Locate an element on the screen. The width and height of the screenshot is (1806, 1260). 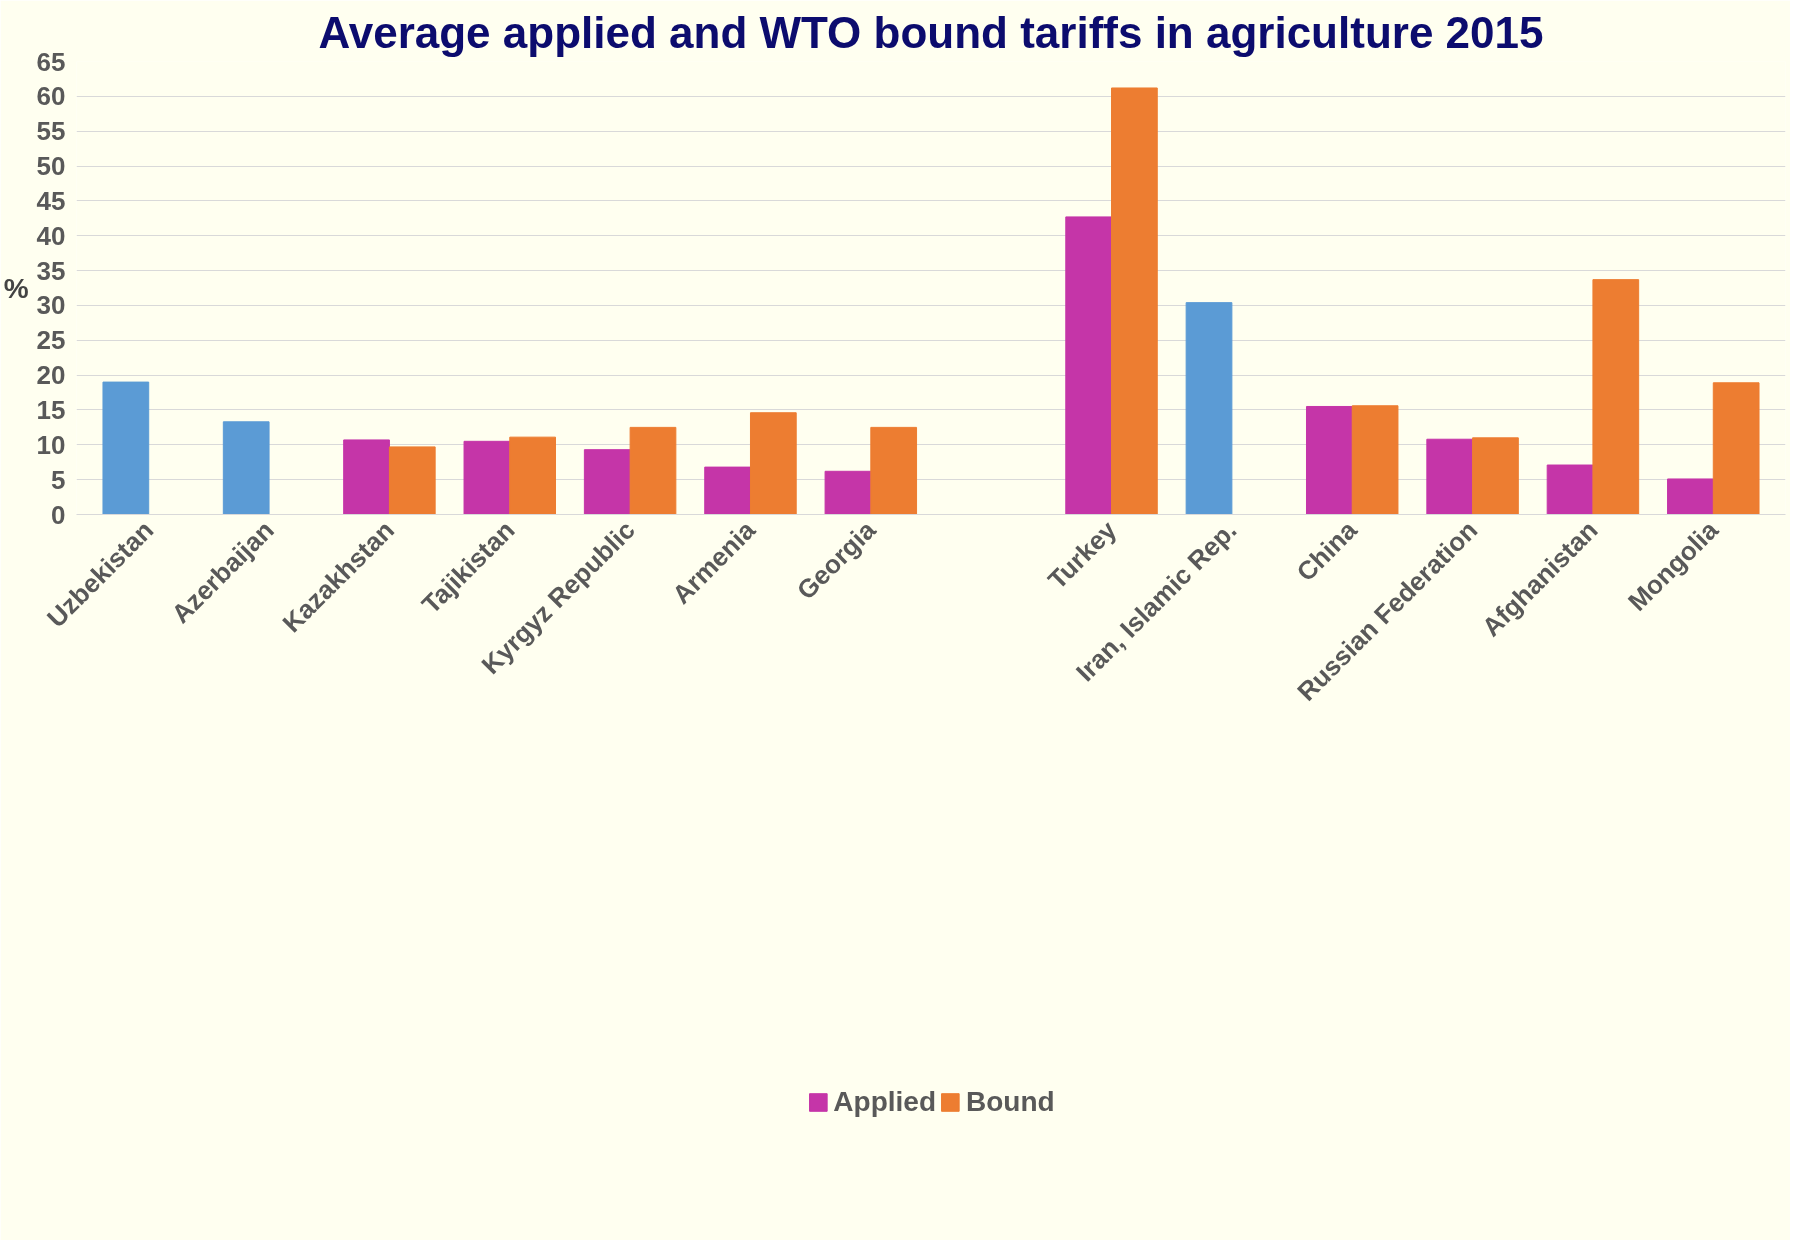
y-tick-label: 5 is located at coordinates (58, 479).